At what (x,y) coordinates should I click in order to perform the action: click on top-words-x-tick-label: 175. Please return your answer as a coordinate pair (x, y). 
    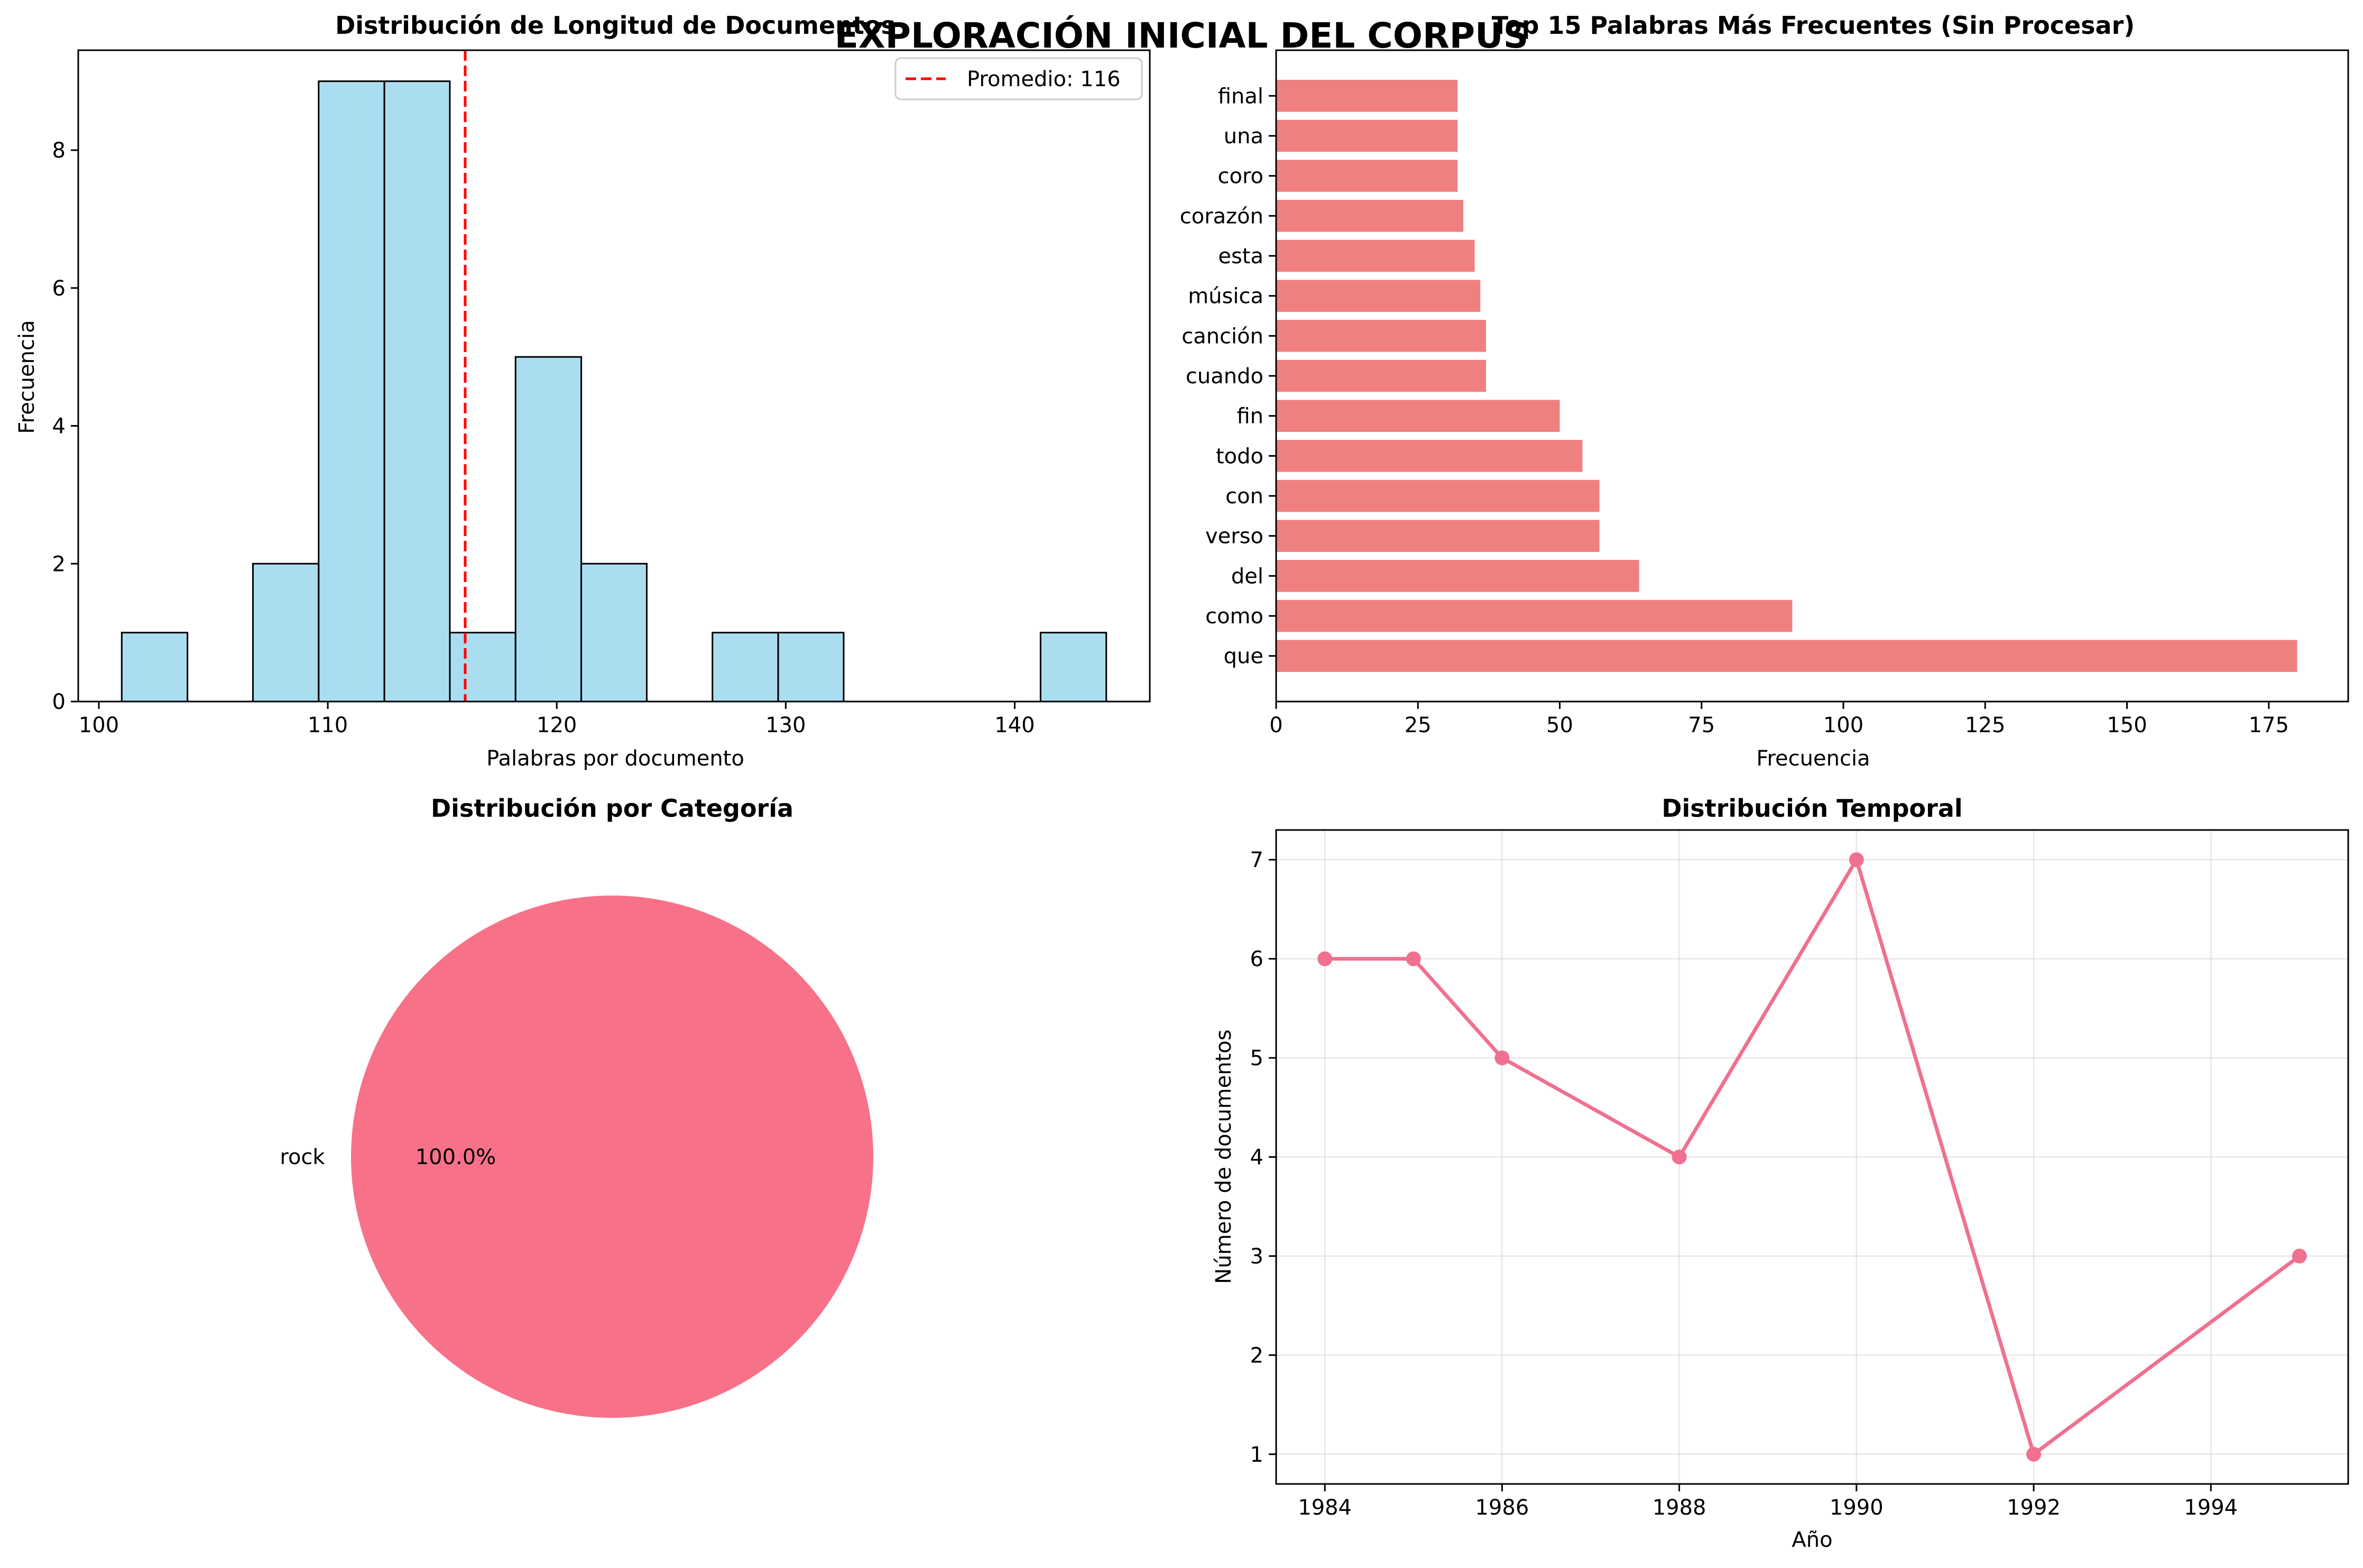
    Looking at the image, I should click on (2269, 725).